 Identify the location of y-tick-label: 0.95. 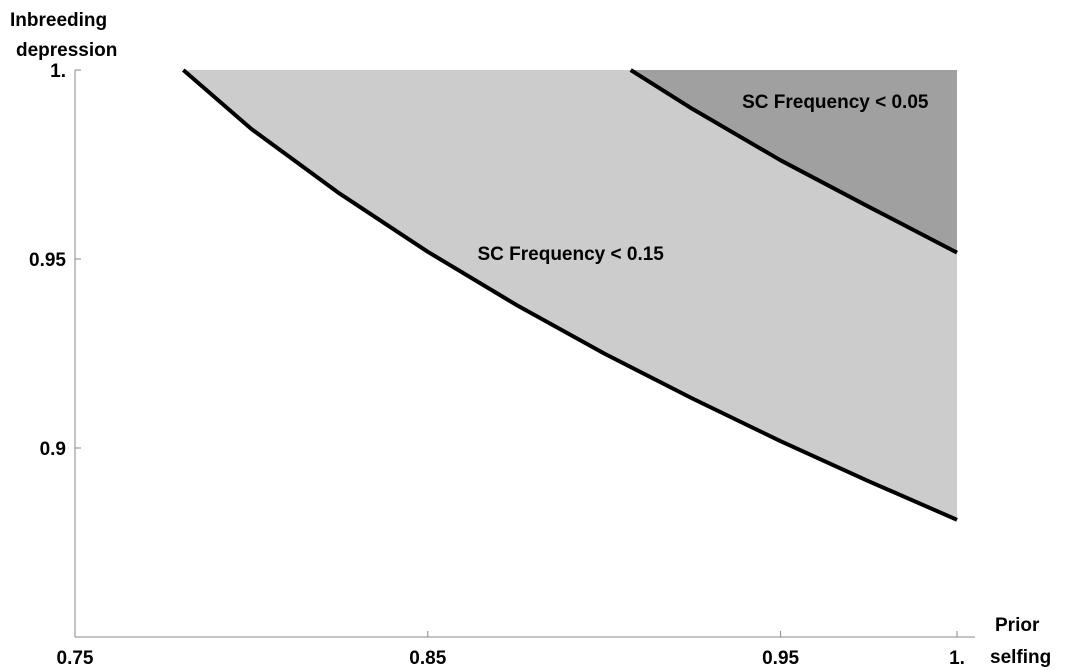
(47, 260).